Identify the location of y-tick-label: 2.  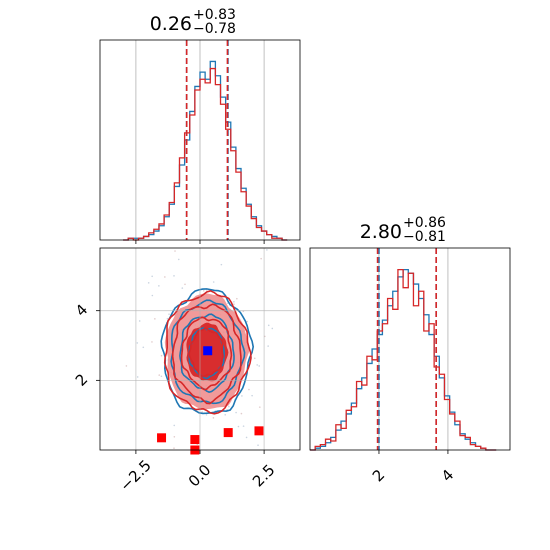
(81, 379).